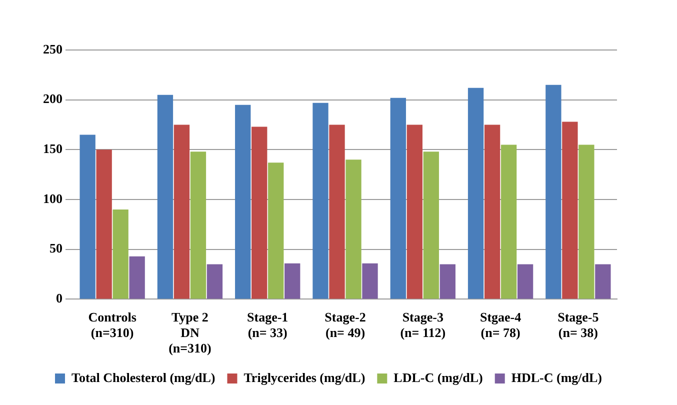 The width and height of the screenshot is (677, 405). I want to click on x-tick-label: Stage-5 (n= 38), so click(579, 324).